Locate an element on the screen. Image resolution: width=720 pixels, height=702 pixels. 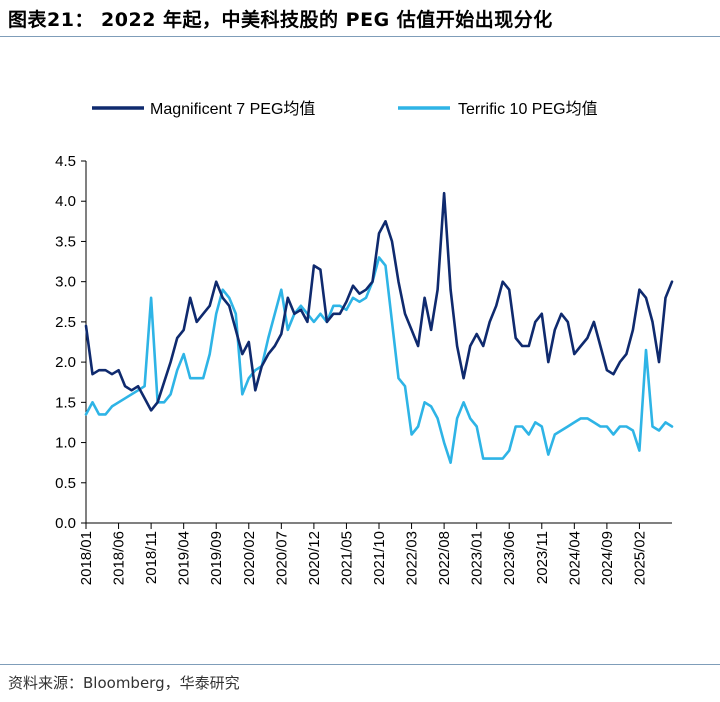
x-tick-label: 2023/11 is located at coordinates (542, 557).